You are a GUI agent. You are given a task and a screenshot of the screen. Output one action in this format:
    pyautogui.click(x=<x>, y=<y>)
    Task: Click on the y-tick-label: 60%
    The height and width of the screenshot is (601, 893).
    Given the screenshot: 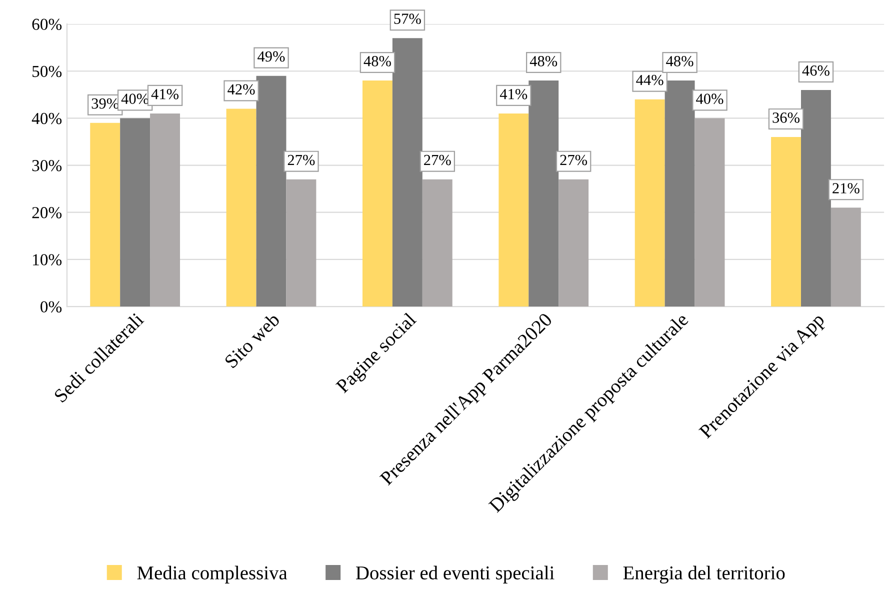 What is the action you would take?
    pyautogui.click(x=47, y=24)
    